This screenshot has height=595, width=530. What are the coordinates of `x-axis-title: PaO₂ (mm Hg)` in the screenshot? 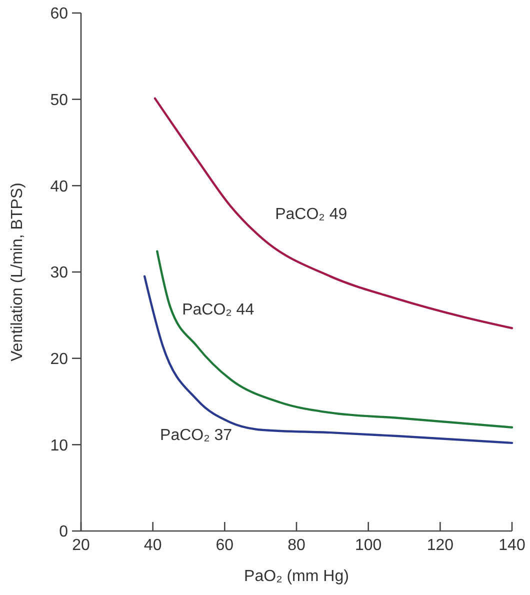 It's located at (296, 576).